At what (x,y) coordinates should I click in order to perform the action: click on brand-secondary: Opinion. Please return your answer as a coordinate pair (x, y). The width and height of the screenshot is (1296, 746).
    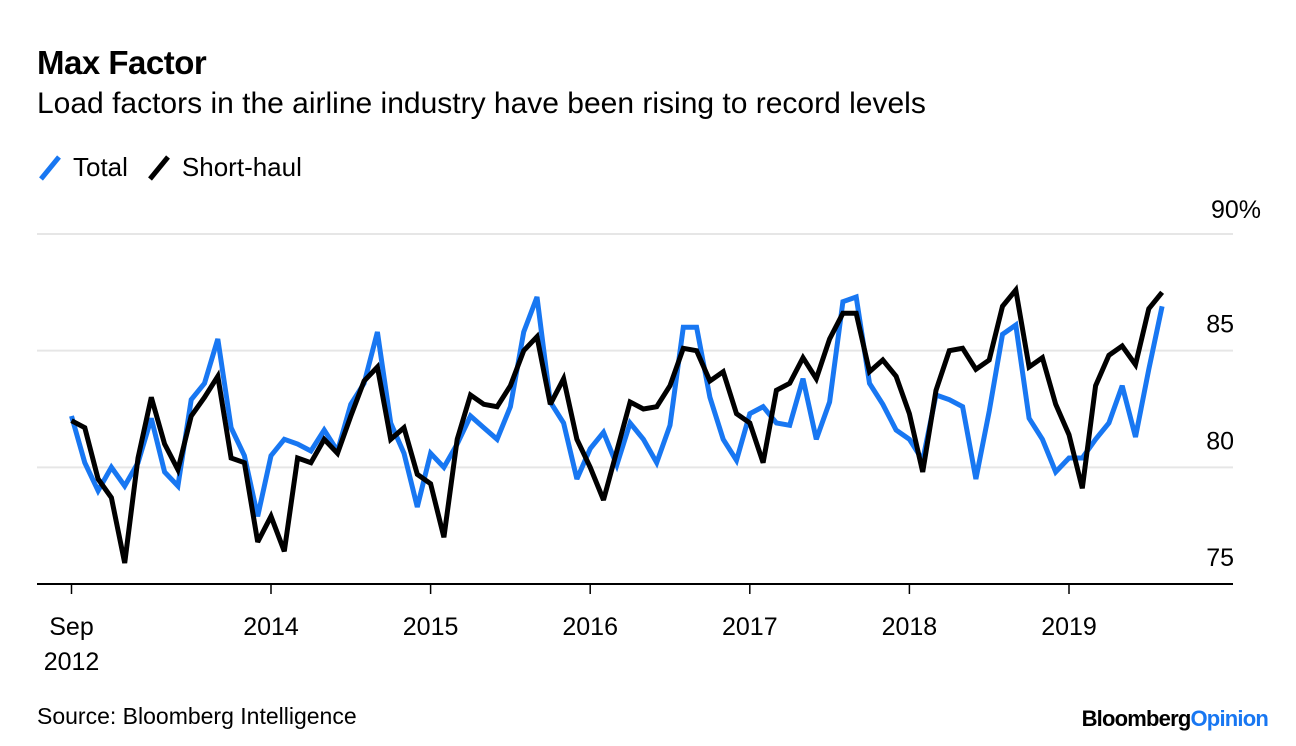
    Looking at the image, I should click on (1229, 718).